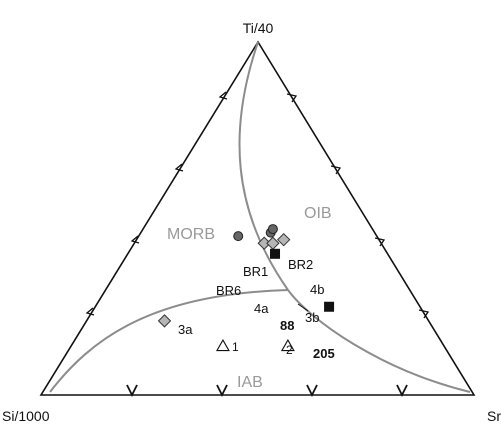  Describe the element at coordinates (324, 353) in the screenshot. I see `point-label-205: 205` at that location.